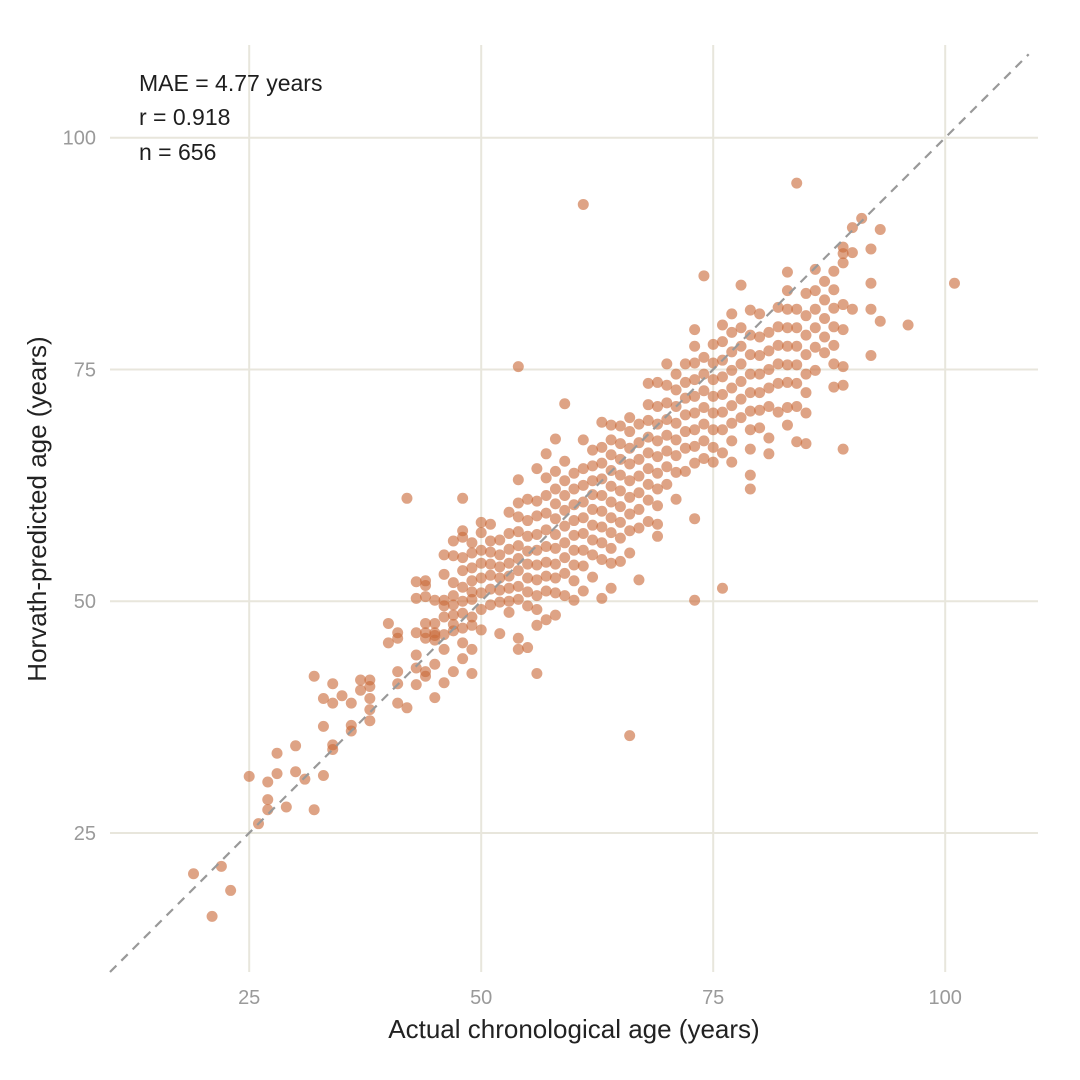 This screenshot has width=1080, height=1080. Describe the element at coordinates (85, 602) in the screenshot. I see `y-tick-label: 50` at that location.